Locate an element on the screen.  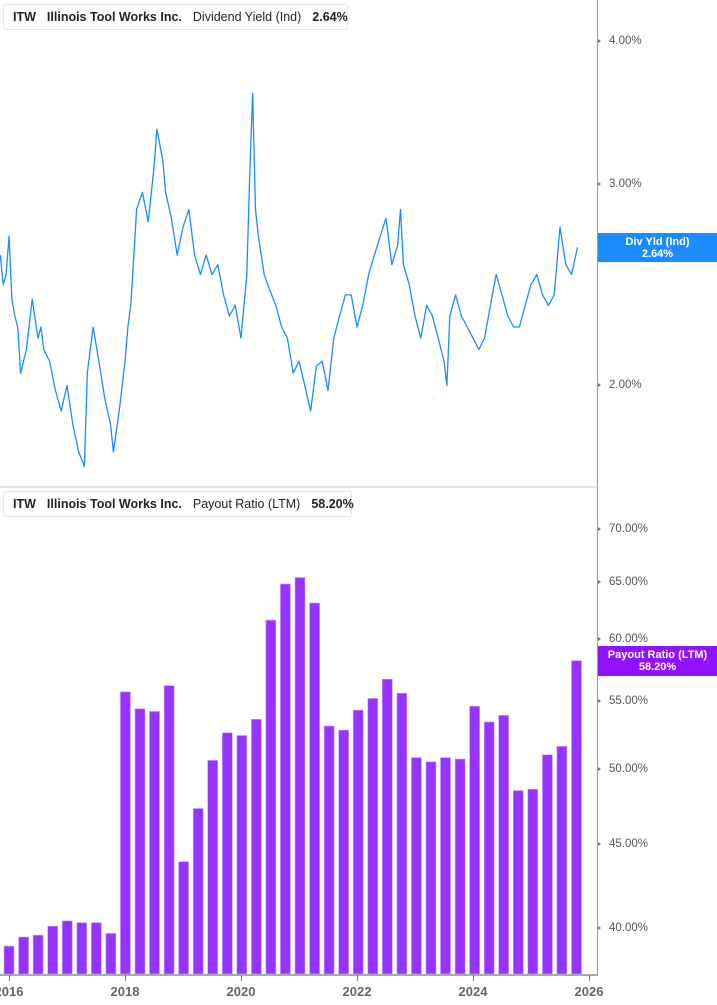
flag-title: Payout Ratio (LTM) is located at coordinates (657, 655).